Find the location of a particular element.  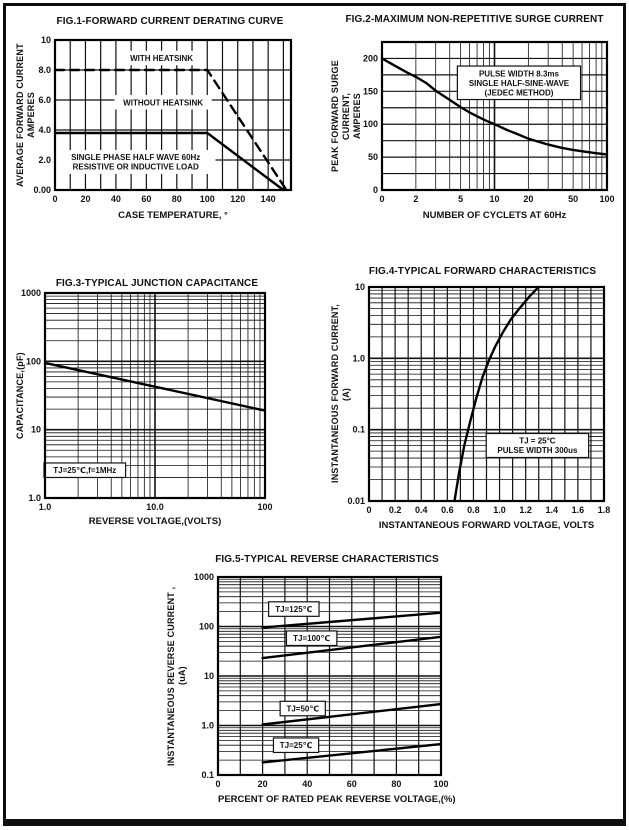

svg-text: 1.8 is located at coordinates (604, 510).